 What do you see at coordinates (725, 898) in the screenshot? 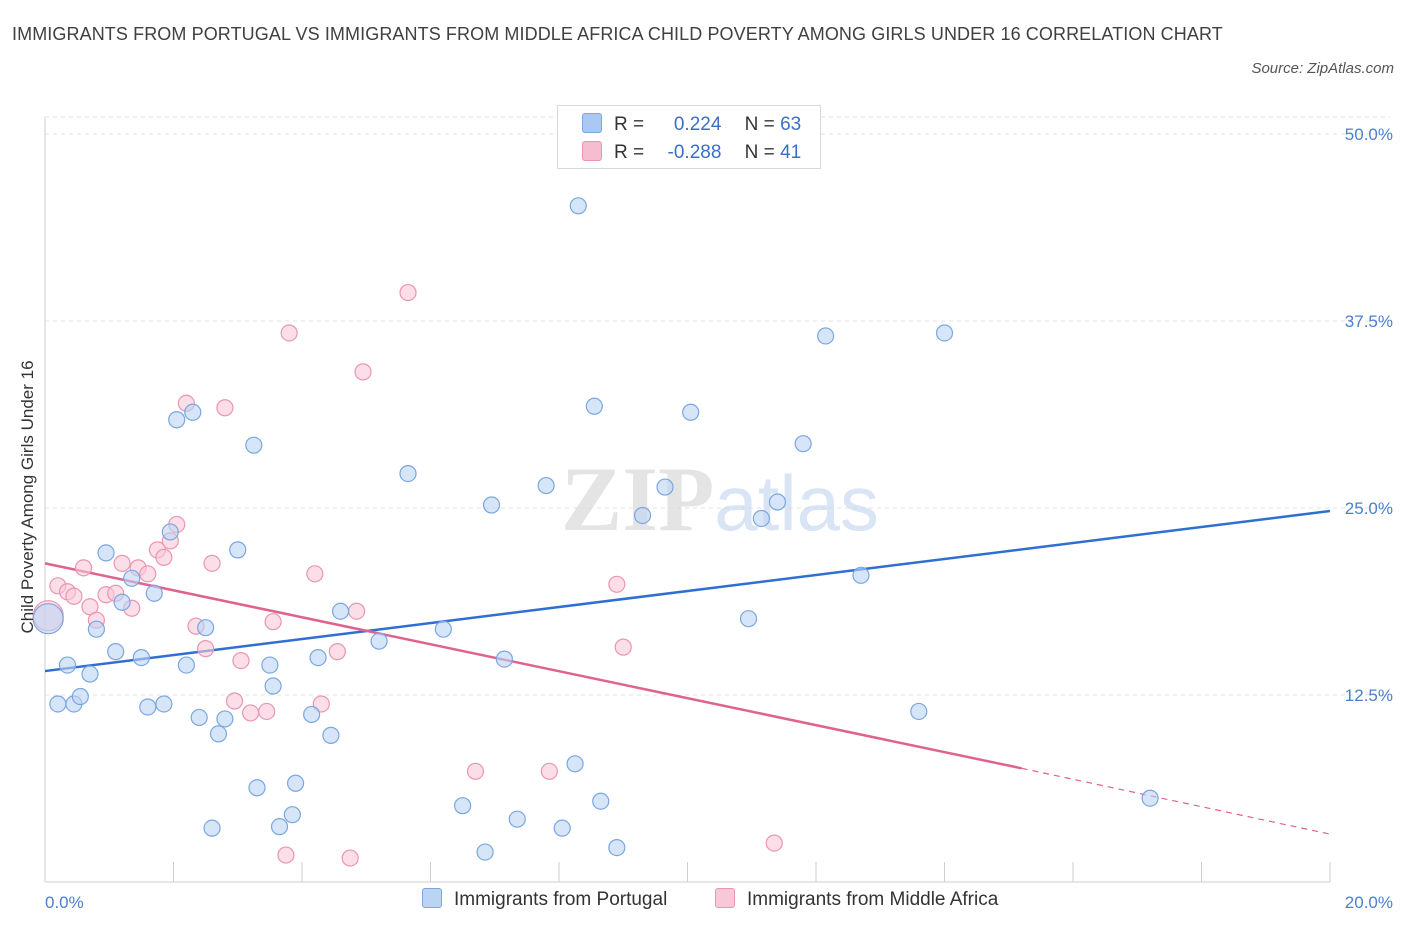
I see `series-swatch-middle-africa` at bounding box center [725, 898].